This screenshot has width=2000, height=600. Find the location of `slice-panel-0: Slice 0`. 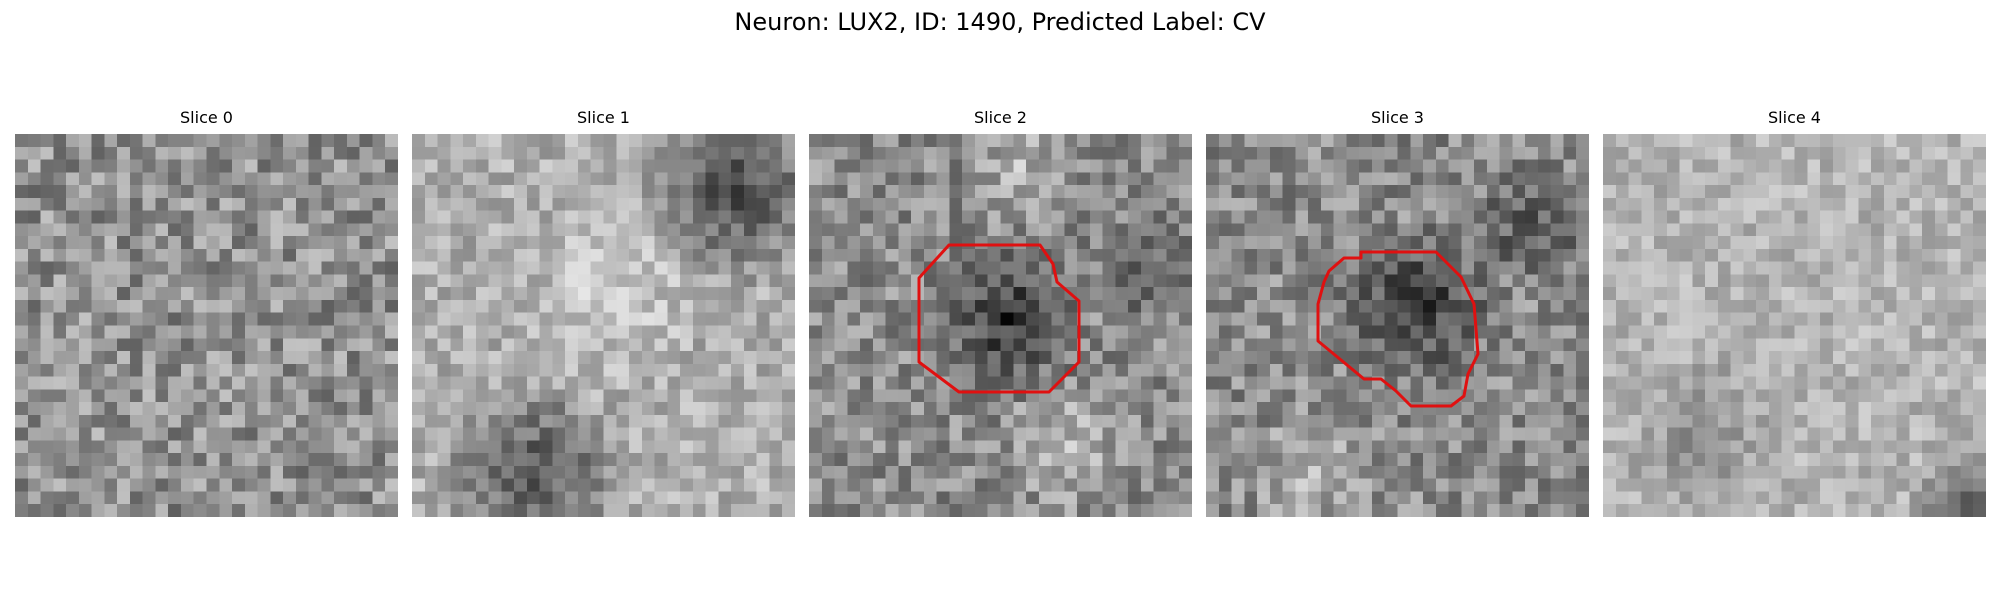

slice-panel-0: Slice 0 is located at coordinates (206, 312).